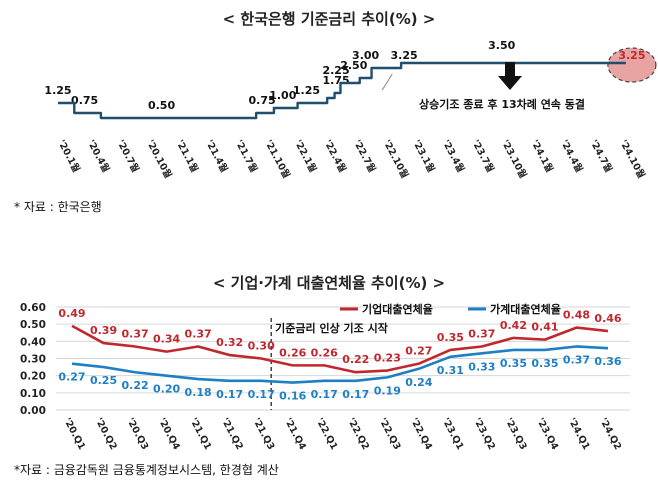 Image resolution: width=658 pixels, height=494 pixels. I want to click on chart1-x-tick: '20.1월, so click(68, 156).